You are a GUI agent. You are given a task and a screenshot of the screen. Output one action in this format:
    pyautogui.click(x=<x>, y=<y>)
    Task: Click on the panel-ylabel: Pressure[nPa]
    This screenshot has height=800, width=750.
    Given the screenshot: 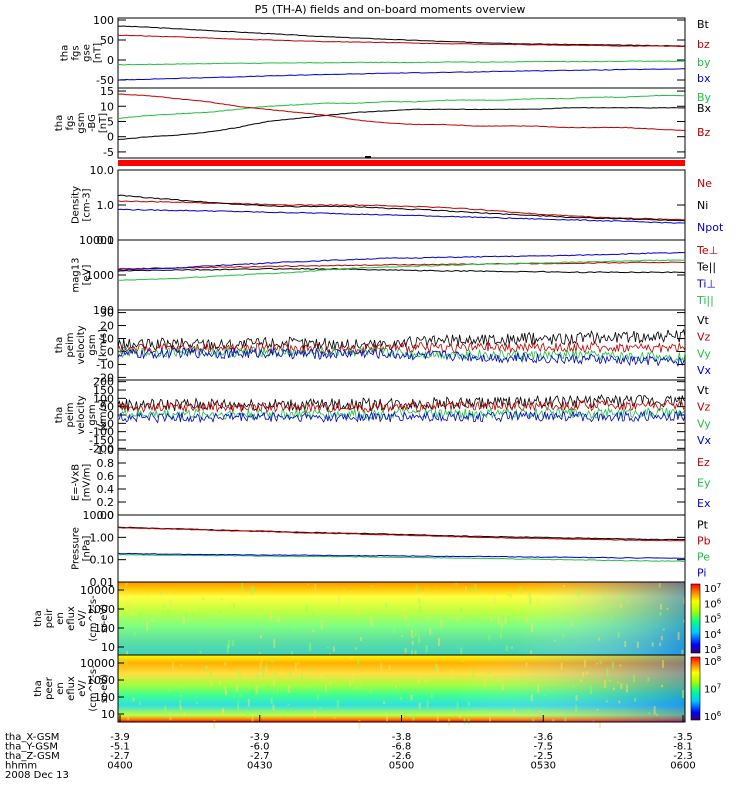 What is the action you would take?
    pyautogui.click(x=82, y=548)
    